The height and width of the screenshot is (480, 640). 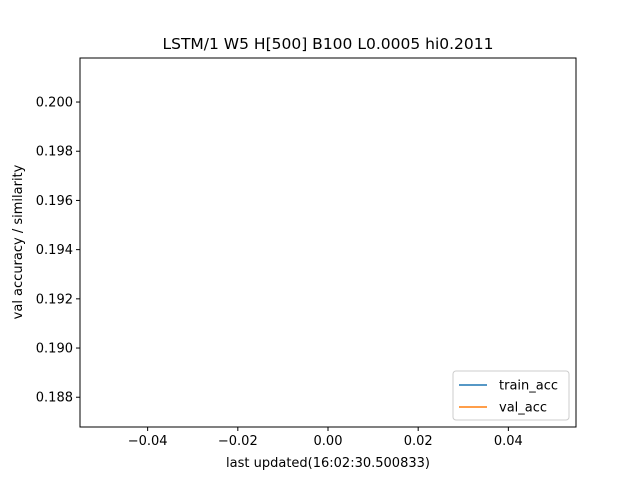 I want to click on y-tick-label: 0.190, so click(x=54, y=349).